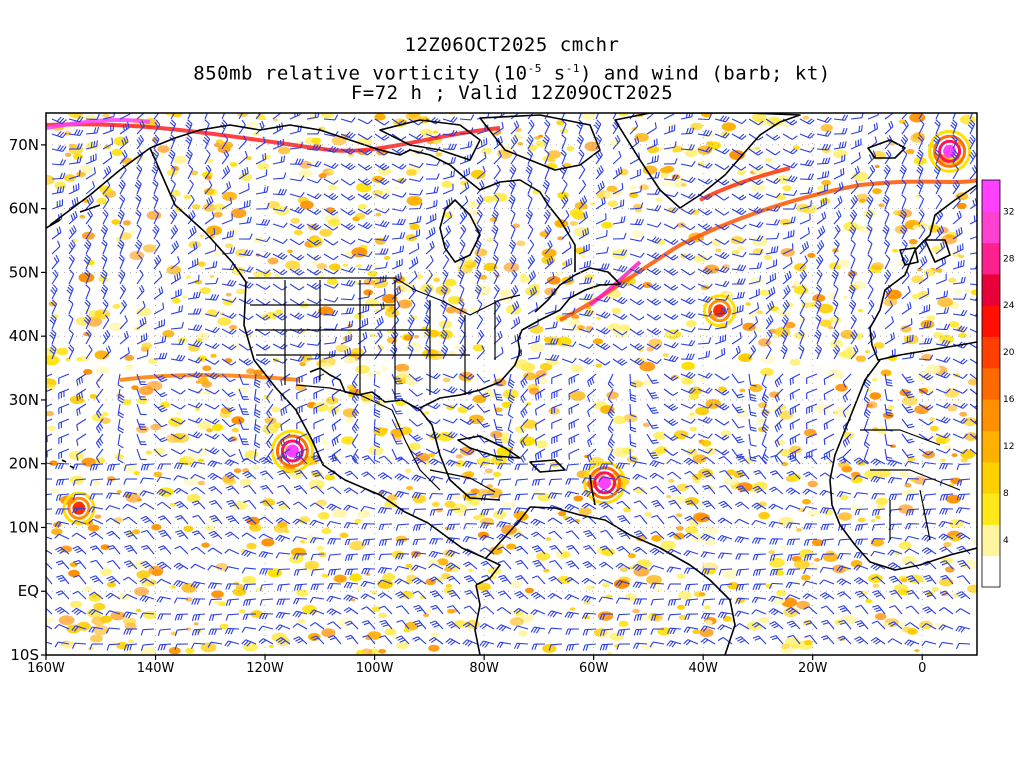 This screenshot has width=1024, height=768. I want to click on colorbar-swatch, so click(991, 509).